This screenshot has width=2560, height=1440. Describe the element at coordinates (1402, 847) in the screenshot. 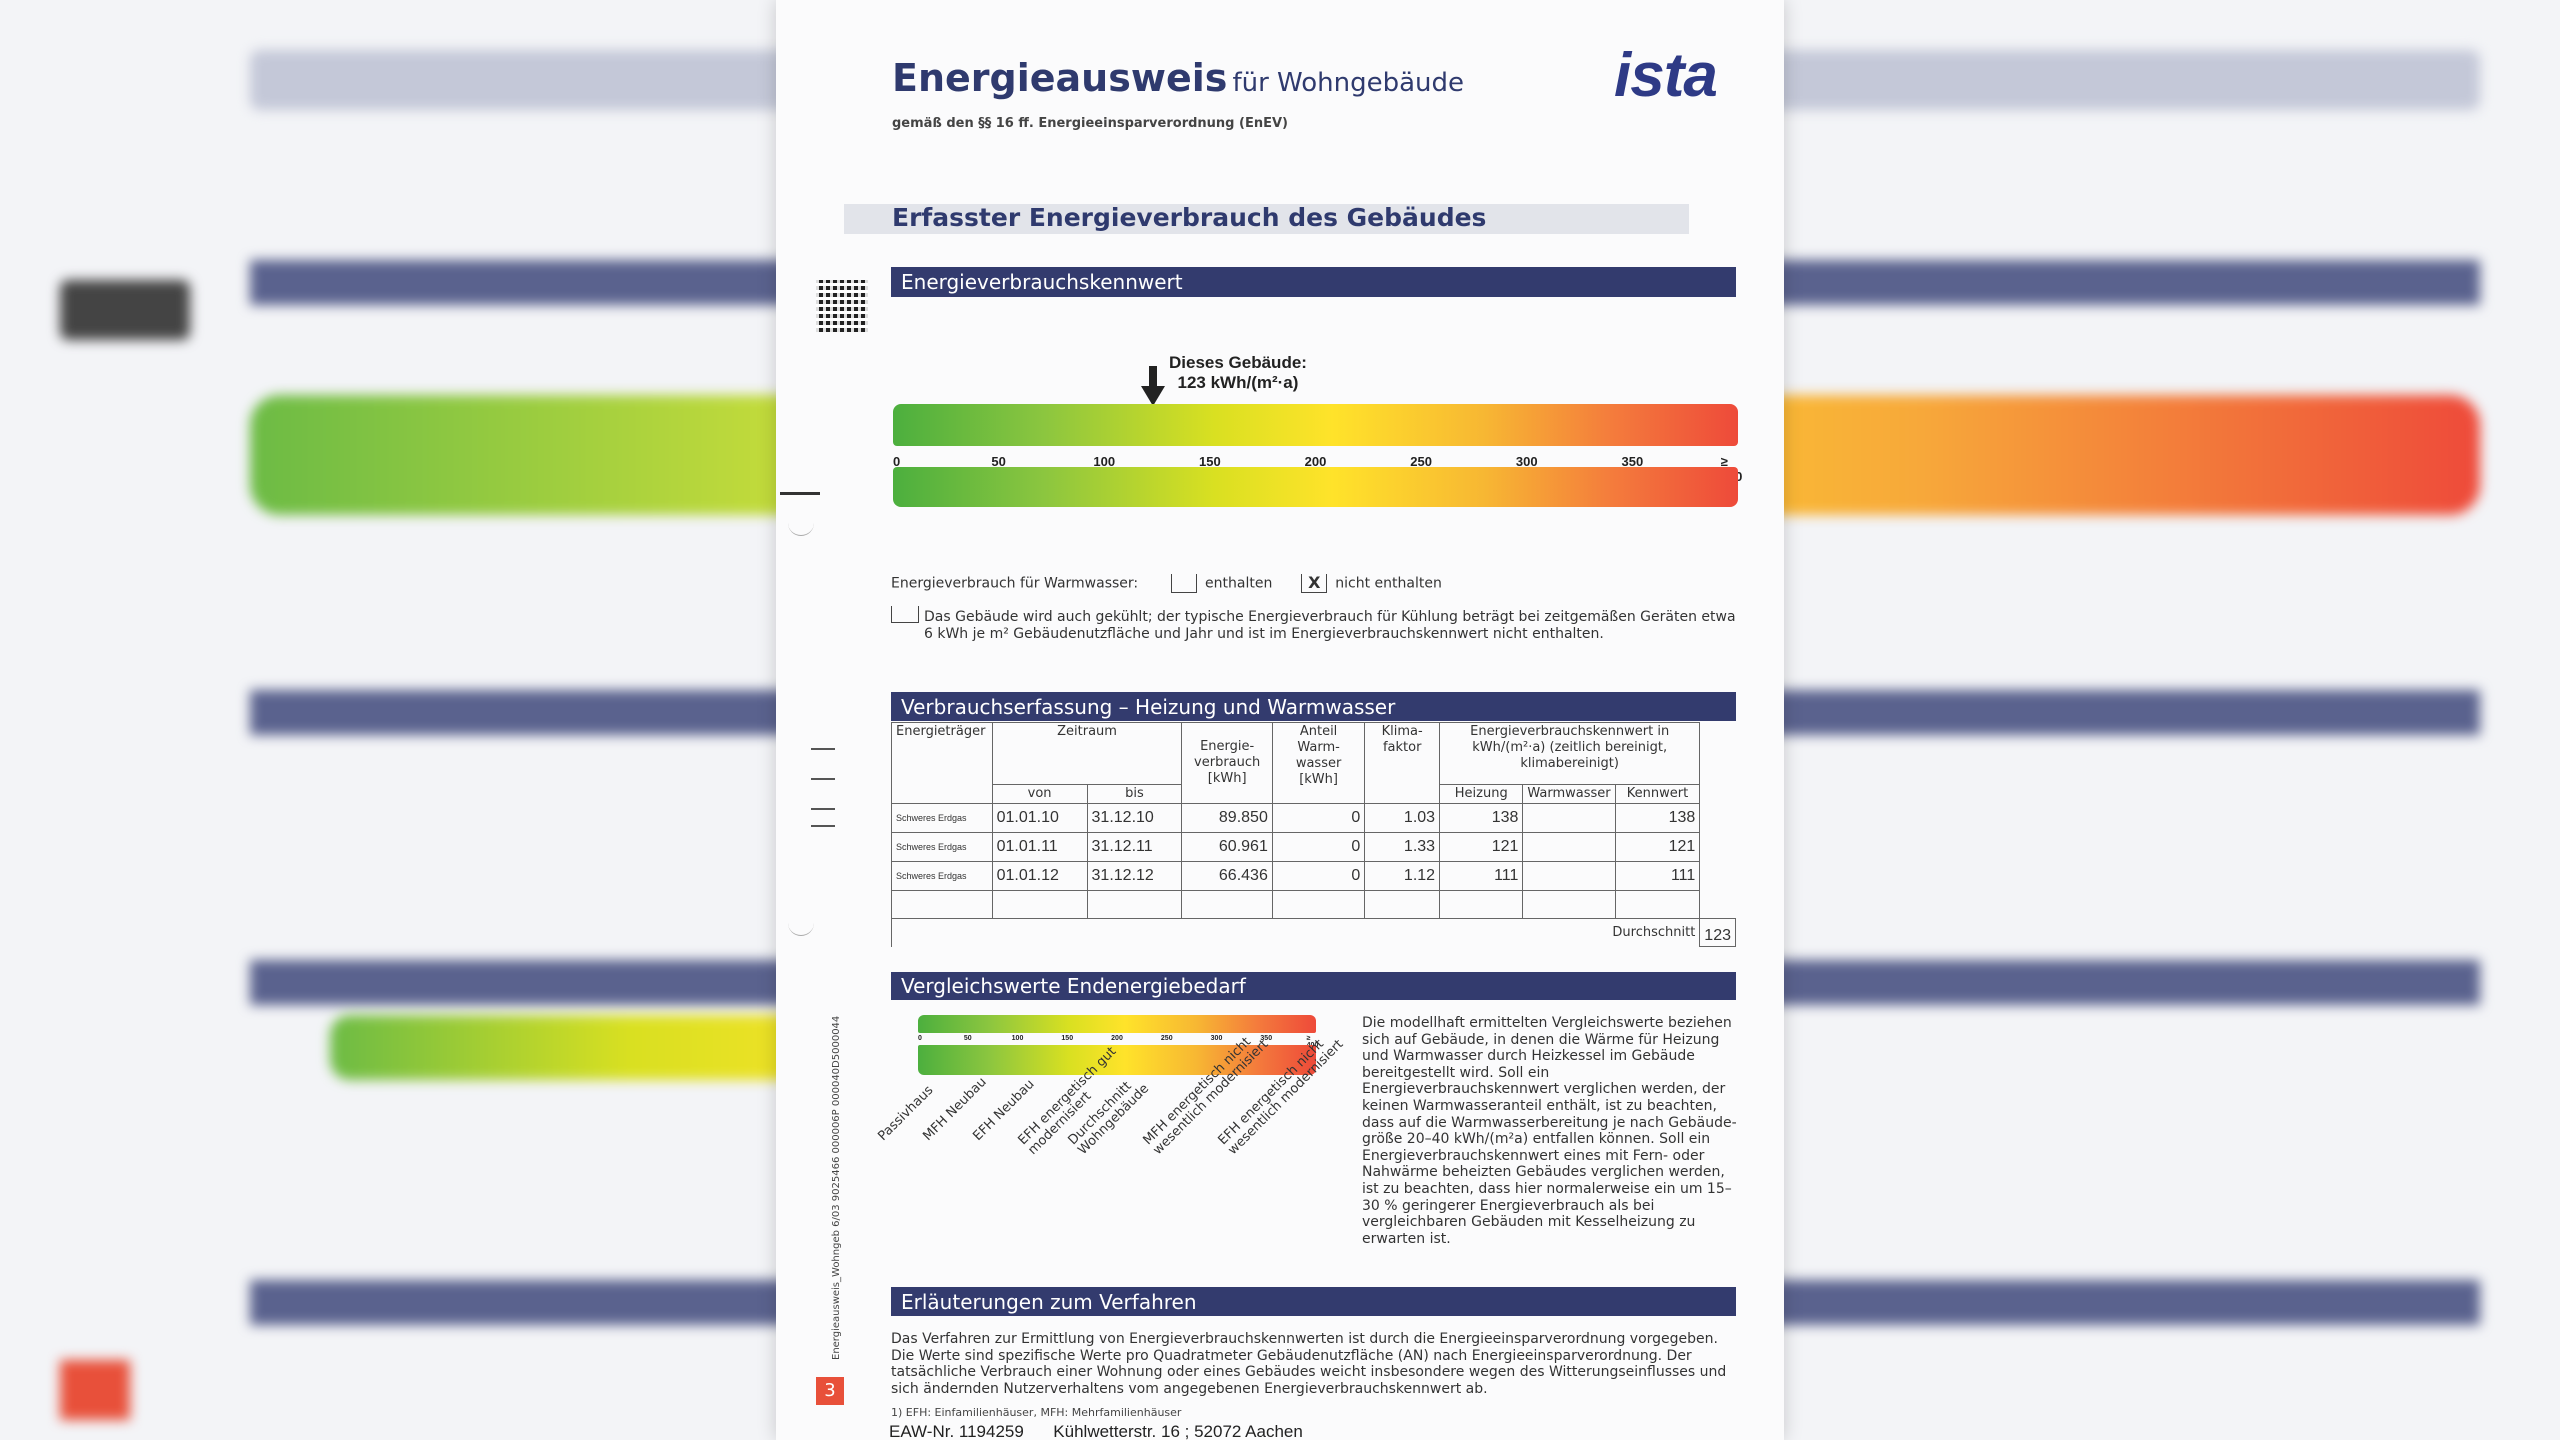

I see `cell-klima: 1.33` at that location.